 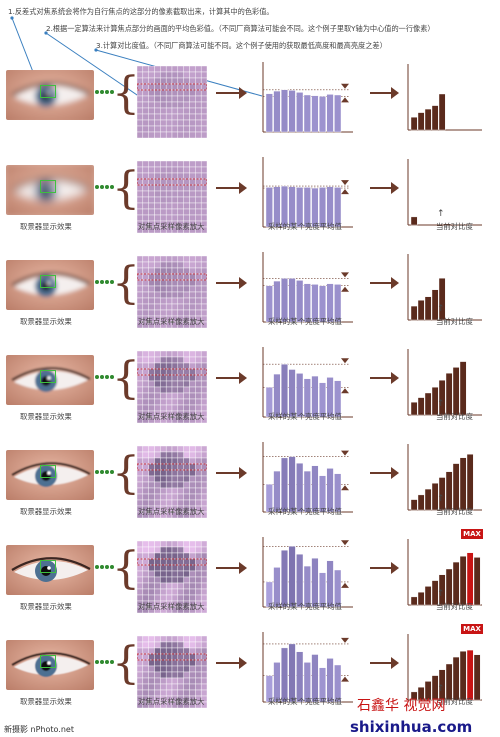 What do you see at coordinates (250, 580) in the screenshot?
I see `row-6: {MAX 取景器显示效果 对焦点采样像素放大 采样的某个亮度平均值 ↑ 当前对比度` at bounding box center [250, 580].